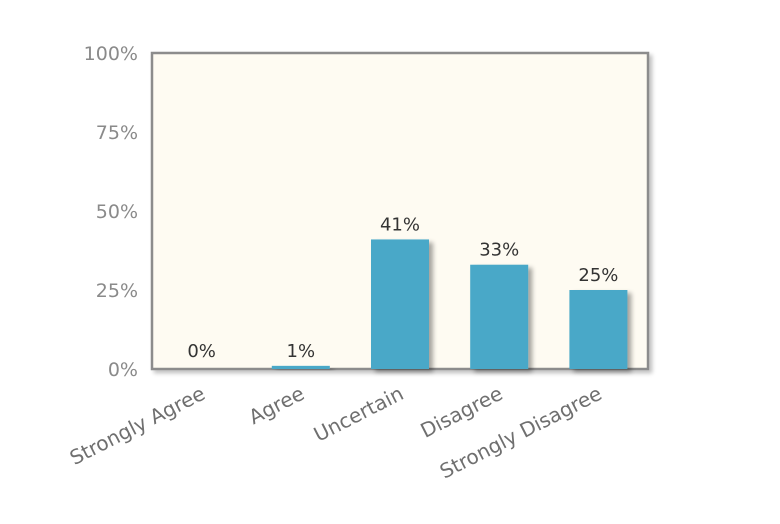  What do you see at coordinates (598, 329) in the screenshot?
I see `bar-strongly-disagree` at bounding box center [598, 329].